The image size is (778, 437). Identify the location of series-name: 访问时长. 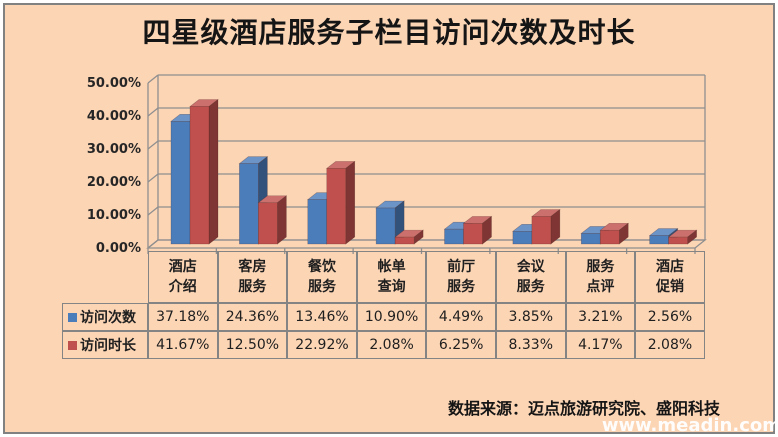
(108, 346).